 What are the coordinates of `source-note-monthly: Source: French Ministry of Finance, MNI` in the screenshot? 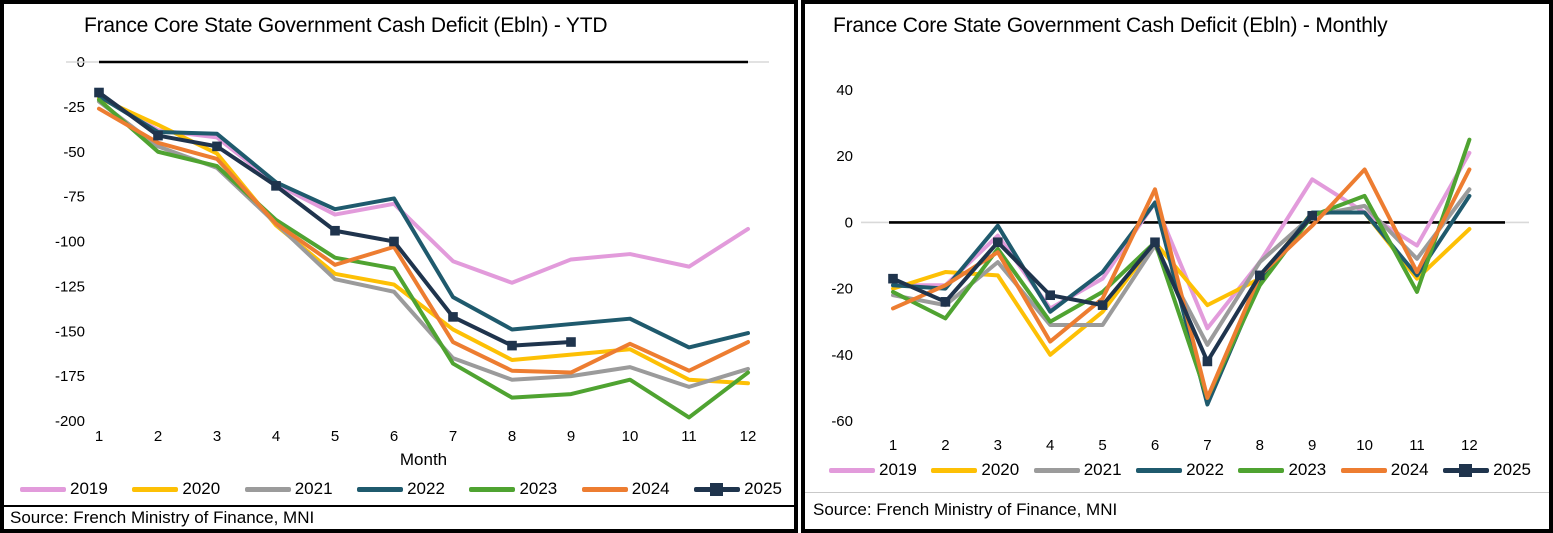 It's located at (965, 509).